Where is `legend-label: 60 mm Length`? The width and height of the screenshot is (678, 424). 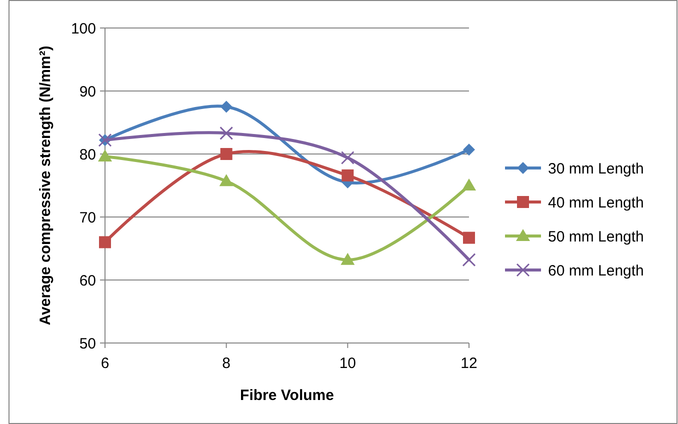
legend-label: 60 mm Length is located at coordinates (596, 271).